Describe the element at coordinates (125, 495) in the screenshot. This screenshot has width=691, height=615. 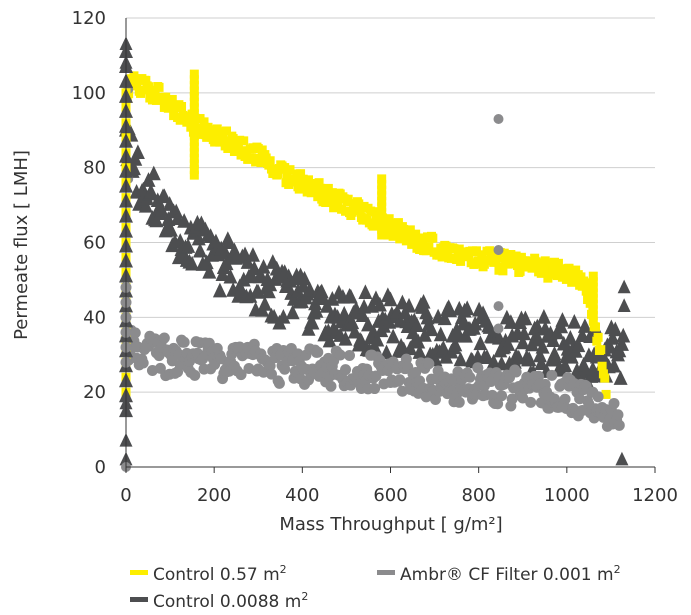
I see `x-tick-label: 0` at that location.